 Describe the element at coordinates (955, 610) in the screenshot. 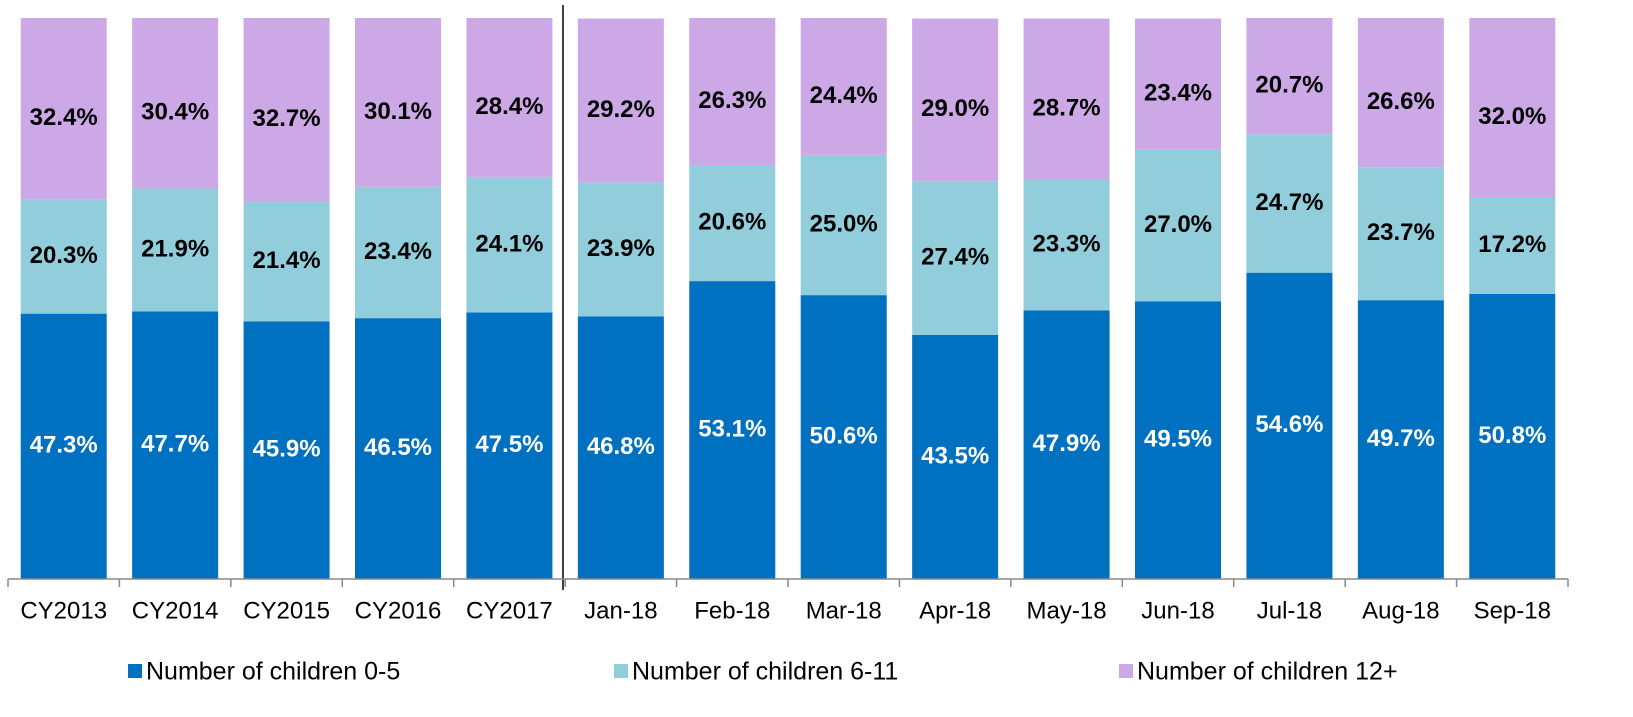

I see `x-tick-label: Apr-18` at that location.